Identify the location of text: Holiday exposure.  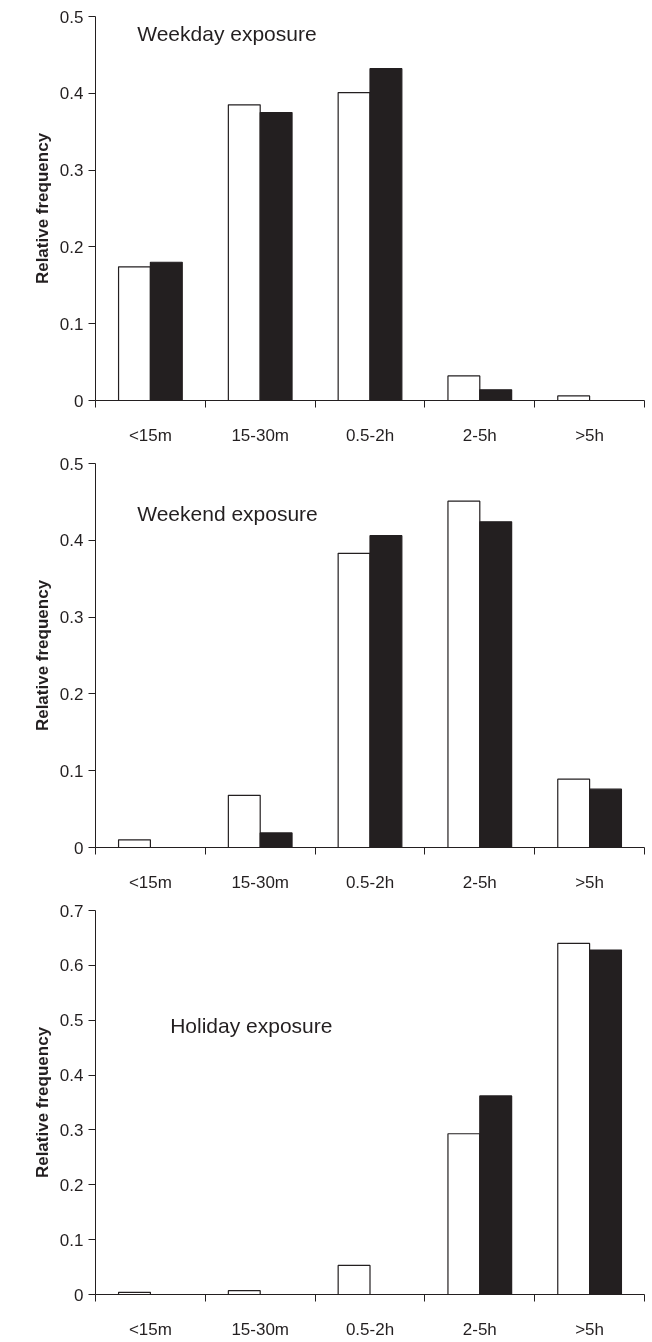
(251, 1026).